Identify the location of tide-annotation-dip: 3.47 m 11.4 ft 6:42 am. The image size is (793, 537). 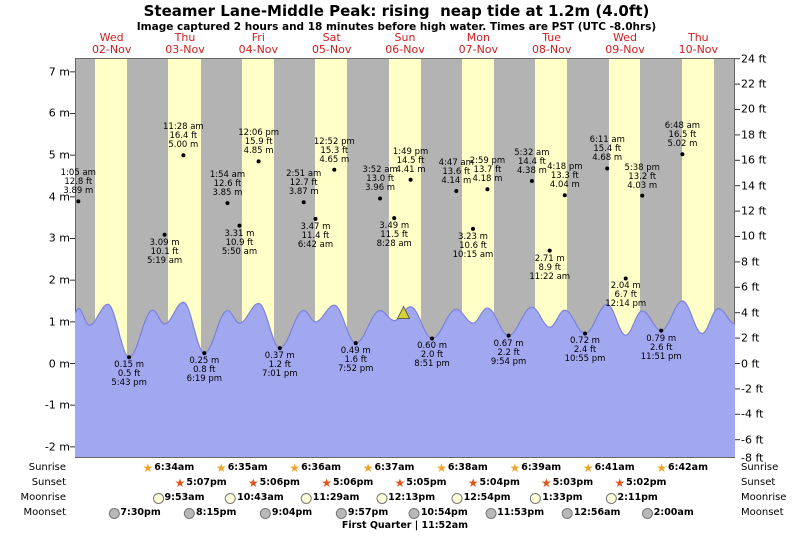
(315, 235).